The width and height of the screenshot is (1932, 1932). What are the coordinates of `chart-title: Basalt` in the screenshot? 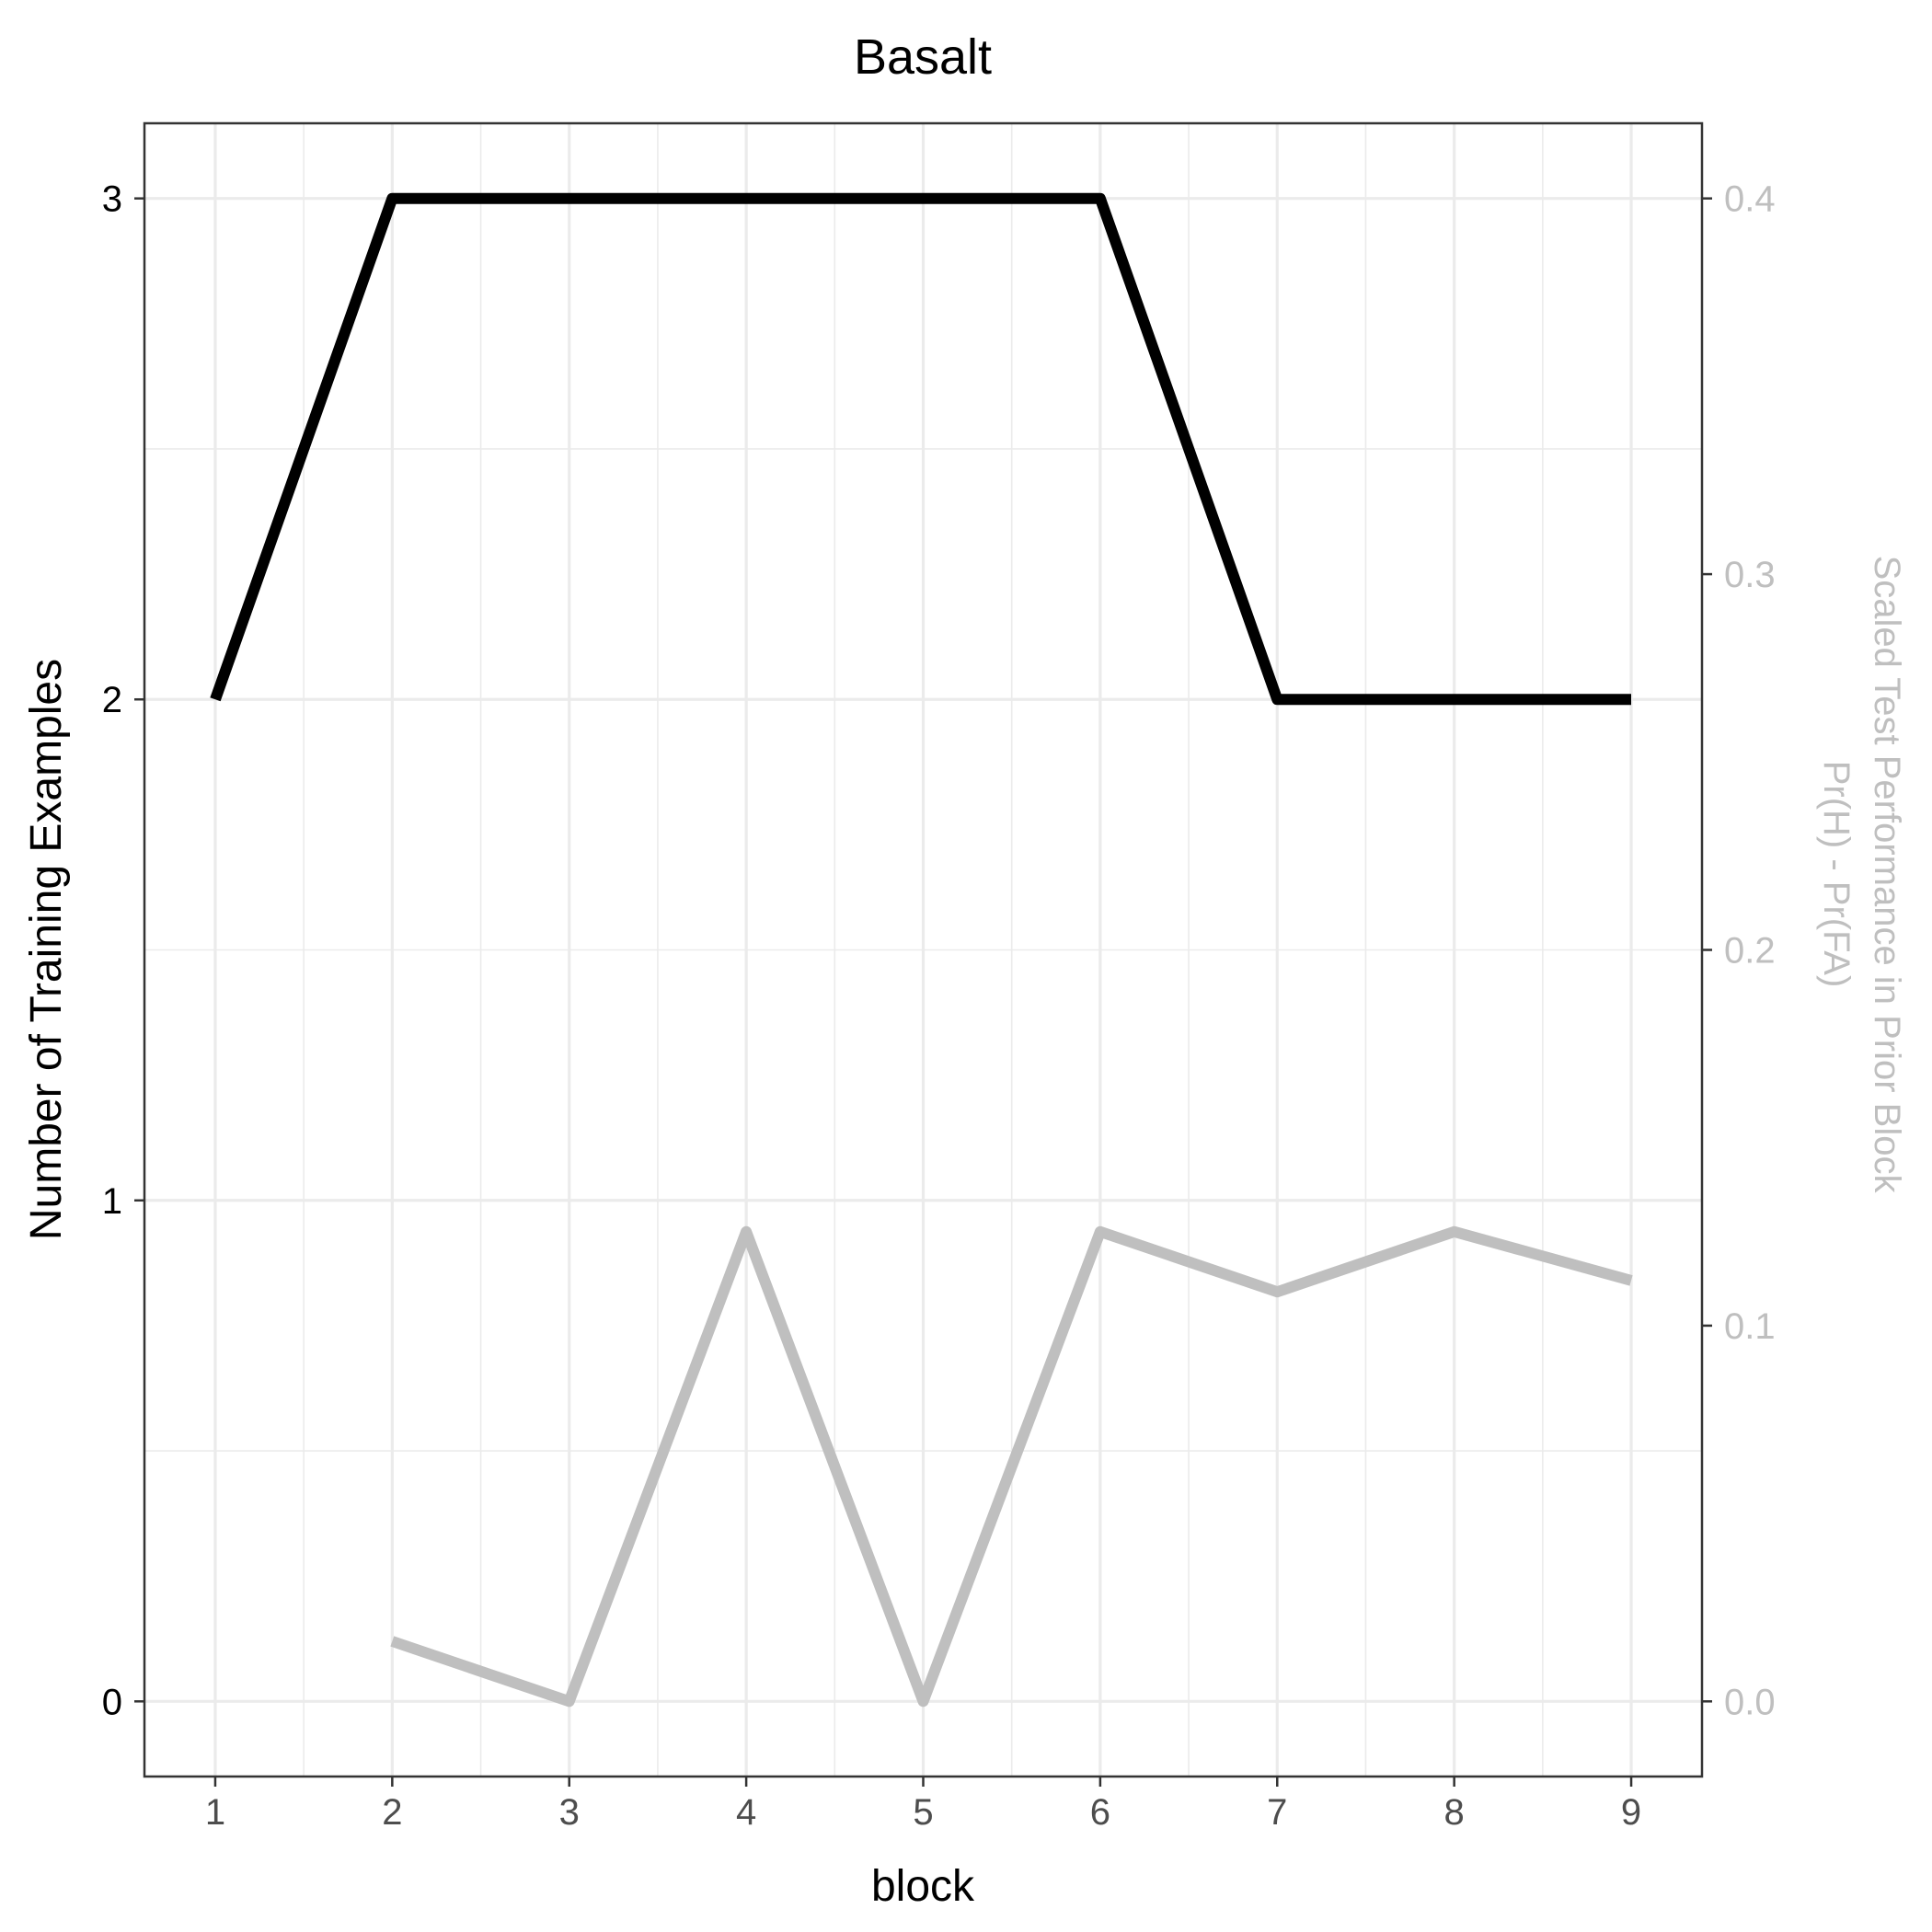 It's located at (923, 57).